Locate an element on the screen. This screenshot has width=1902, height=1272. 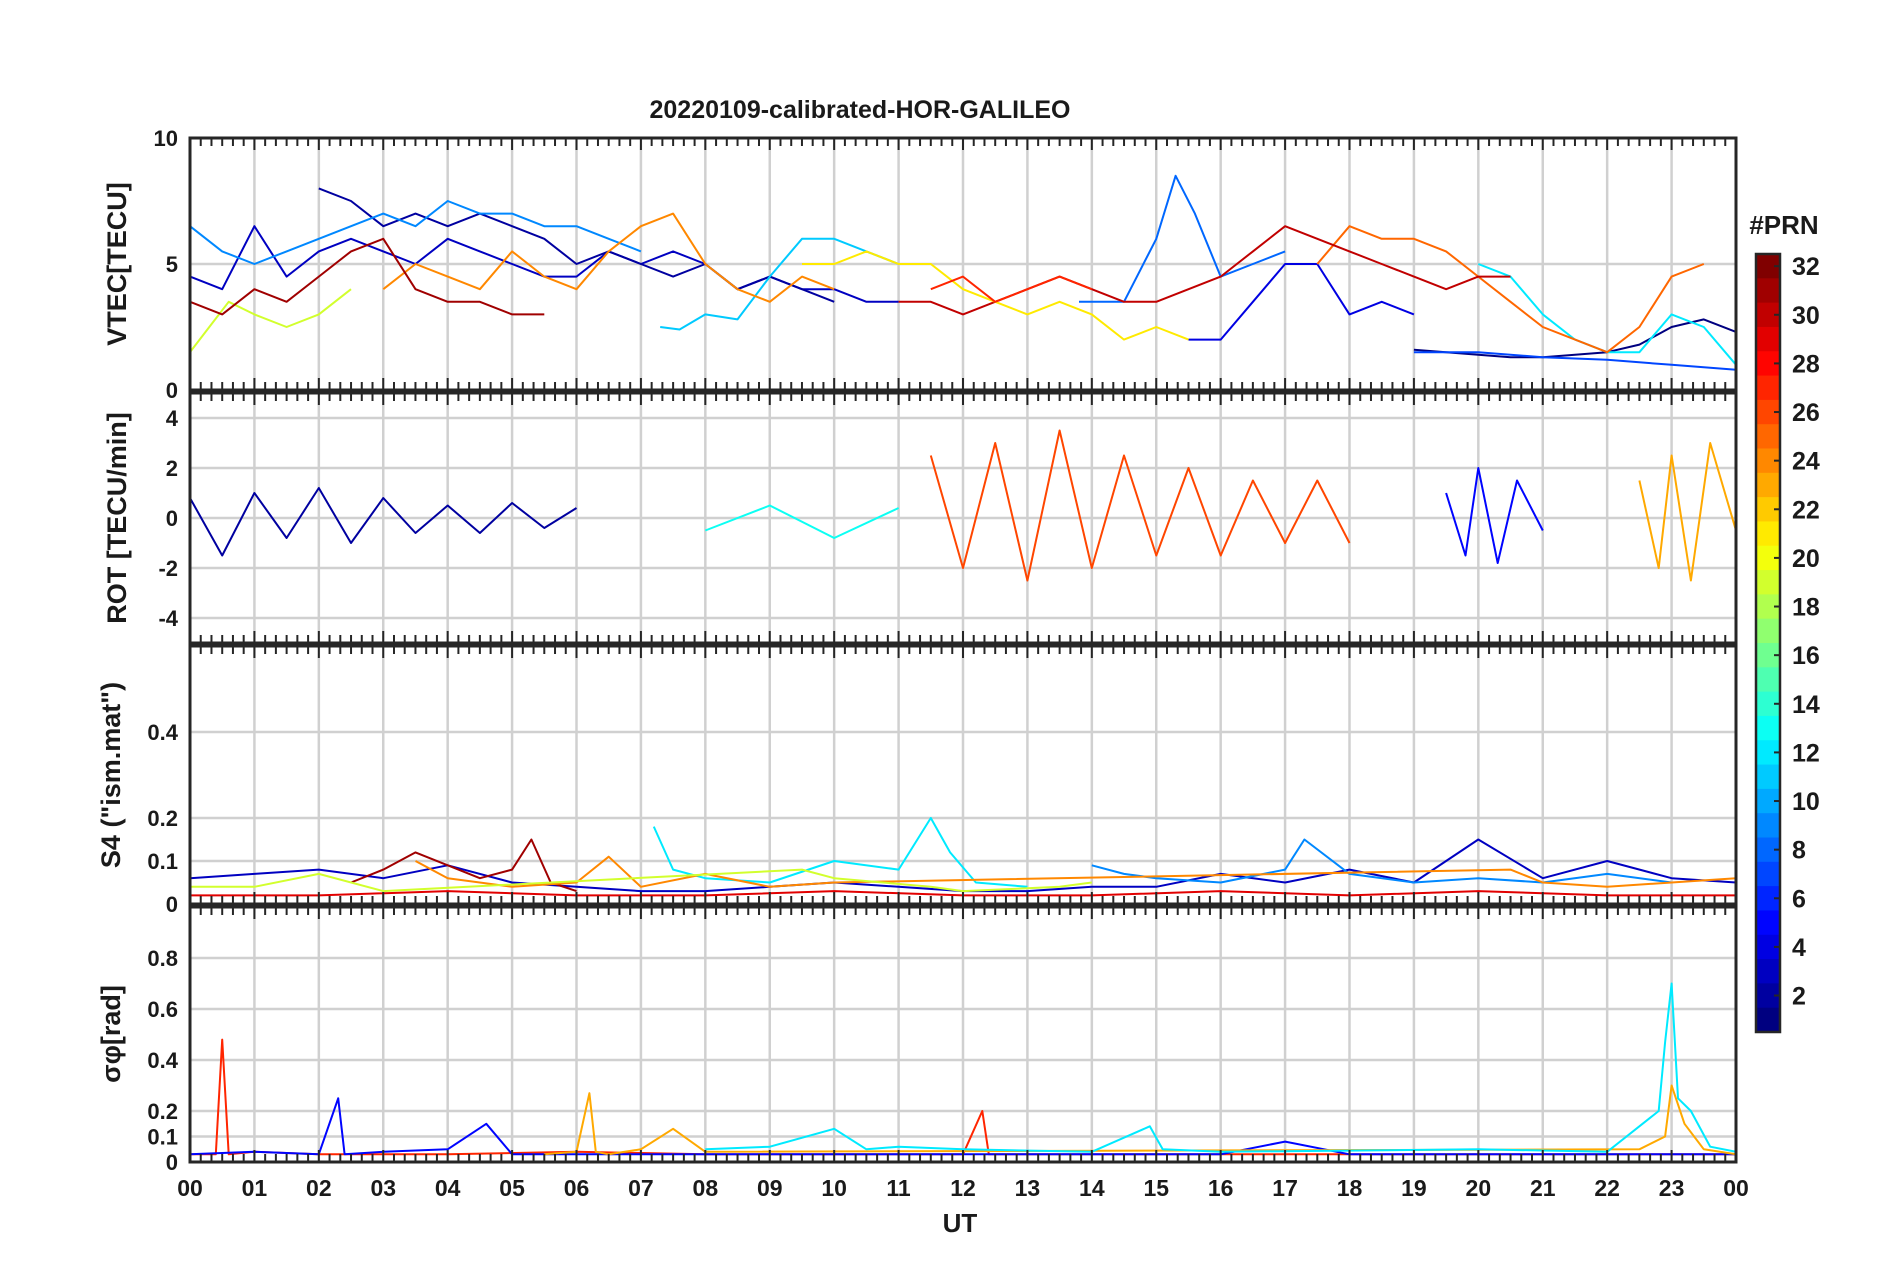
y-tick-label: 0.6 is located at coordinates (162, 1009).